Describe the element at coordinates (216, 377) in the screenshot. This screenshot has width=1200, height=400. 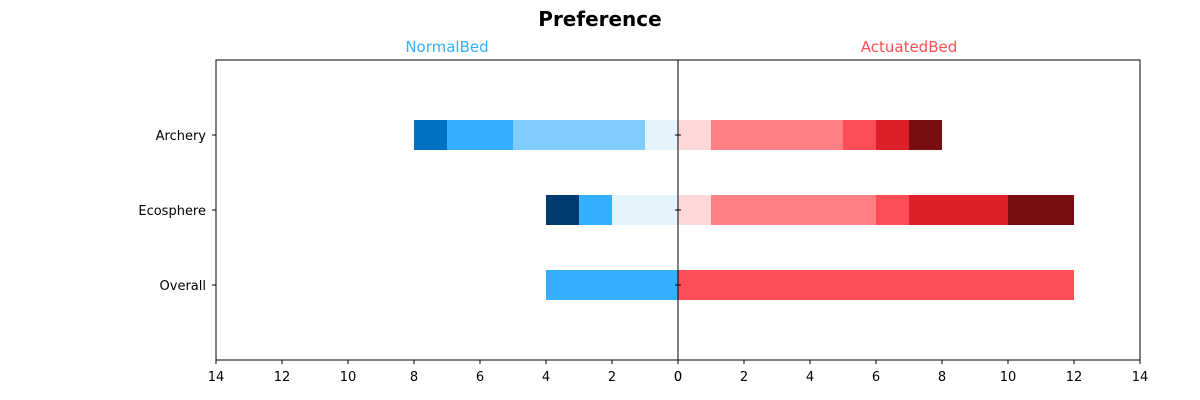
I see `x-tick-label-left-14: 14` at that location.